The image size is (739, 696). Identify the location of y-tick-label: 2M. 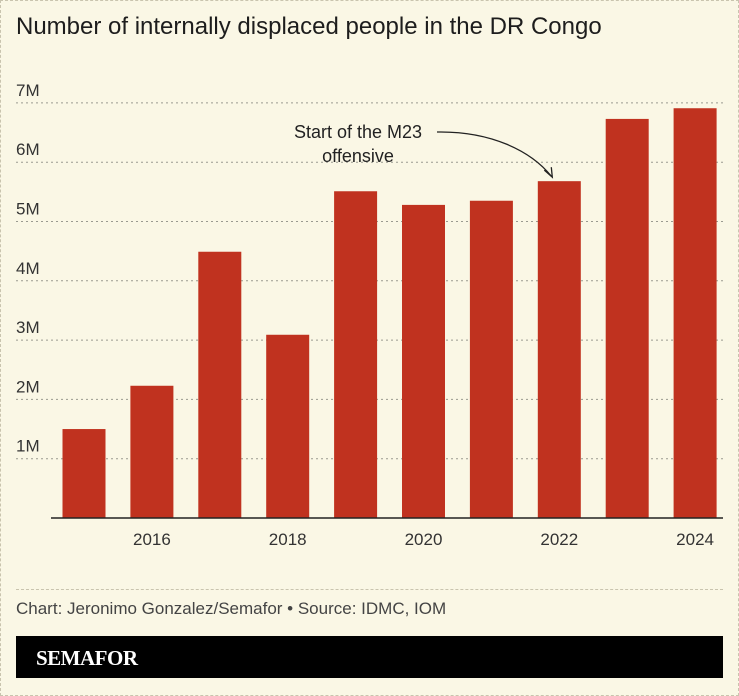
(28, 386).